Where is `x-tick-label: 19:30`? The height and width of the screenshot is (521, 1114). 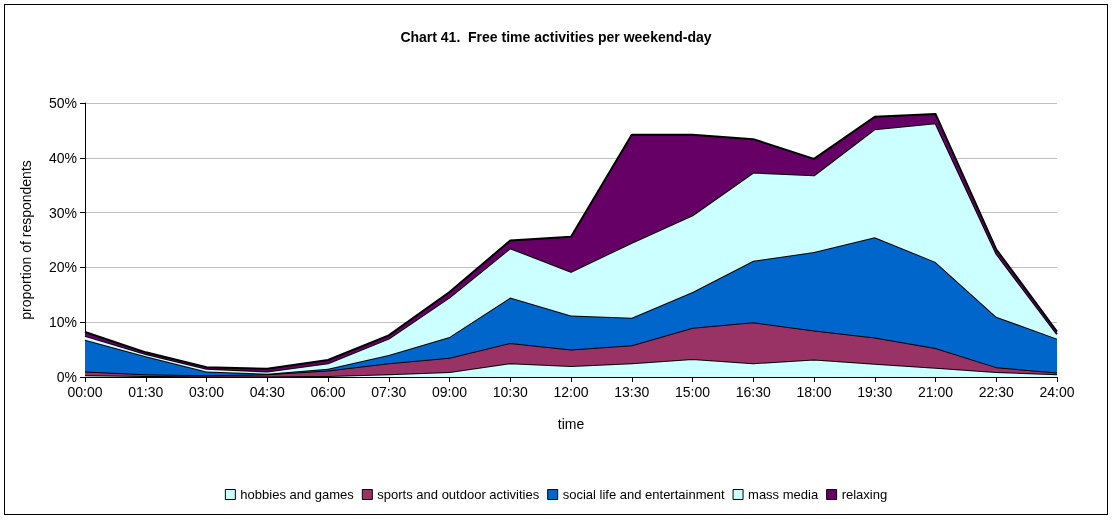
x-tick-label: 19:30 is located at coordinates (875, 392).